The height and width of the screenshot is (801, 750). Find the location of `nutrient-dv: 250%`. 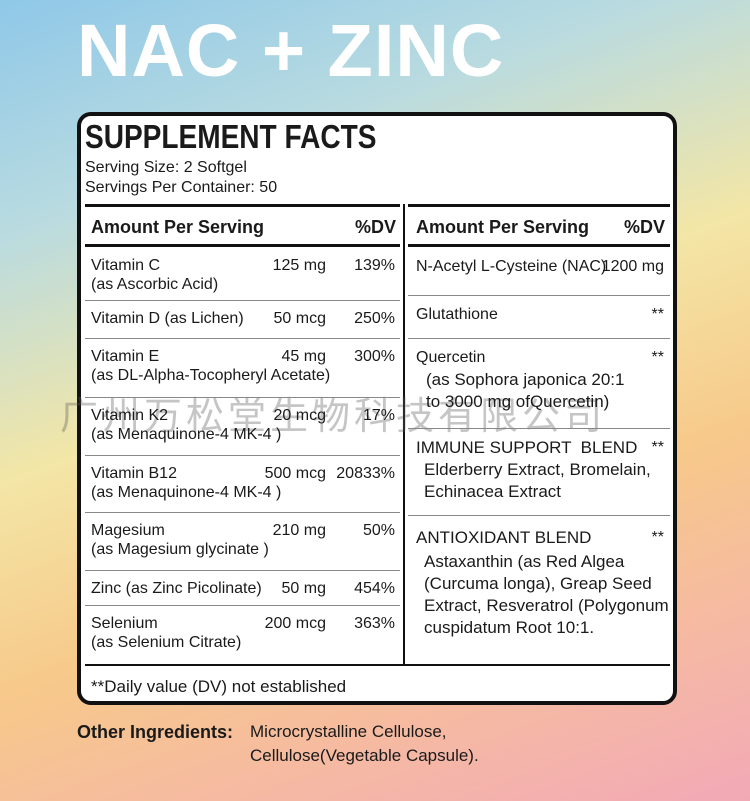

nutrient-dv: 250% is located at coordinates (374, 318).